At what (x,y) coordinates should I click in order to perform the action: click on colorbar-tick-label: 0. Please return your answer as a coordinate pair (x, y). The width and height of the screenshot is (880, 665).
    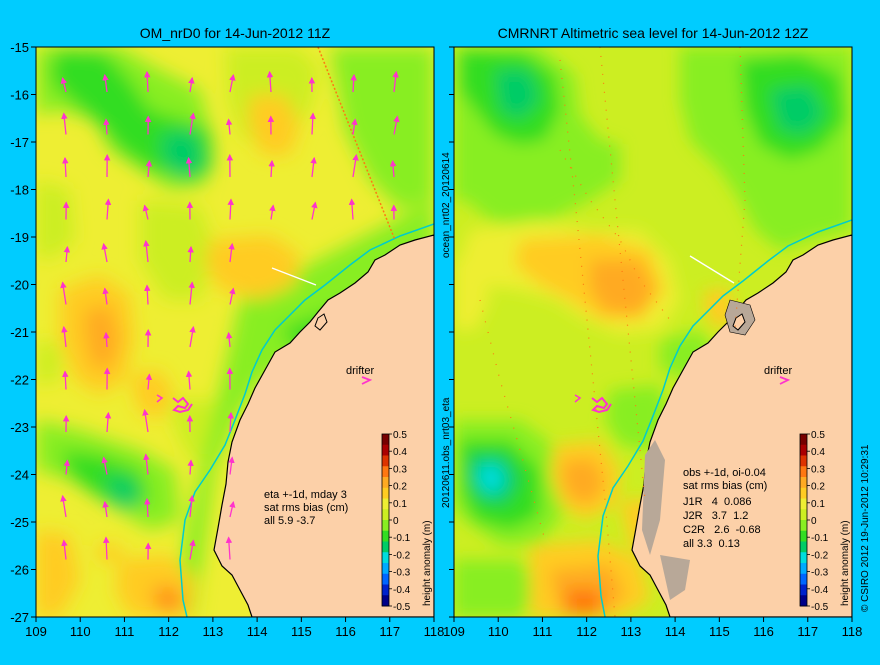
    Looking at the image, I should click on (814, 521).